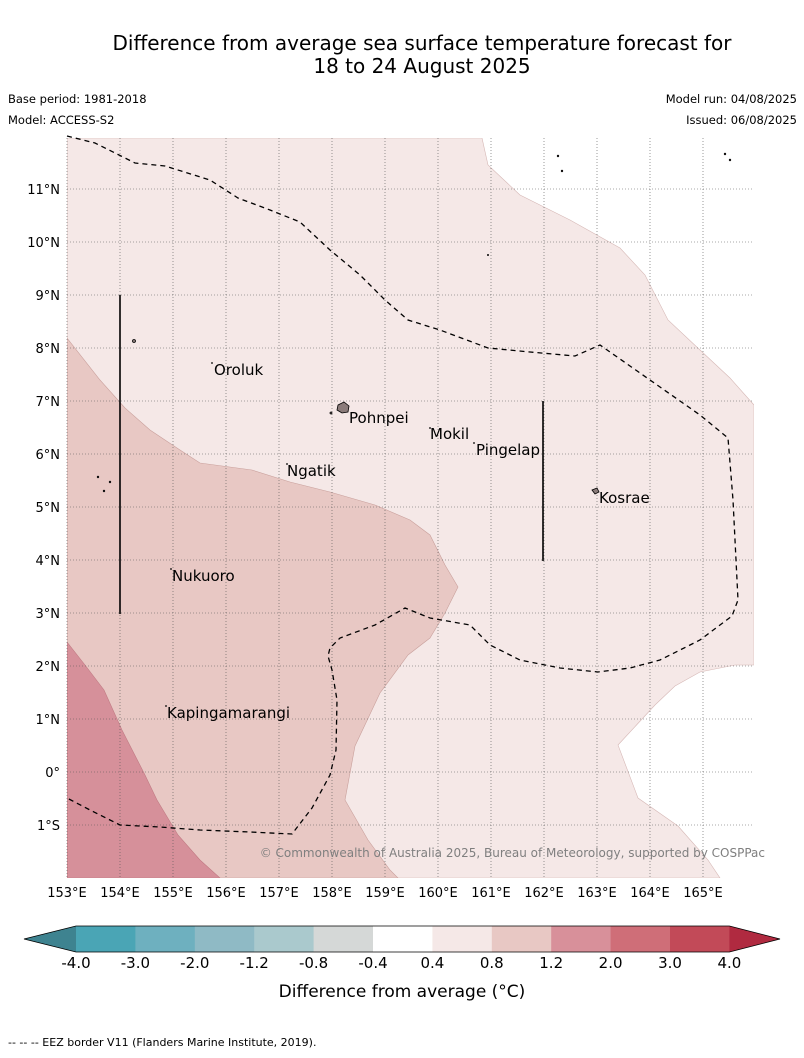 This screenshot has width=804, height=1058. Describe the element at coordinates (332, 893) in the screenshot. I see `longitude-label: 158°E` at that location.